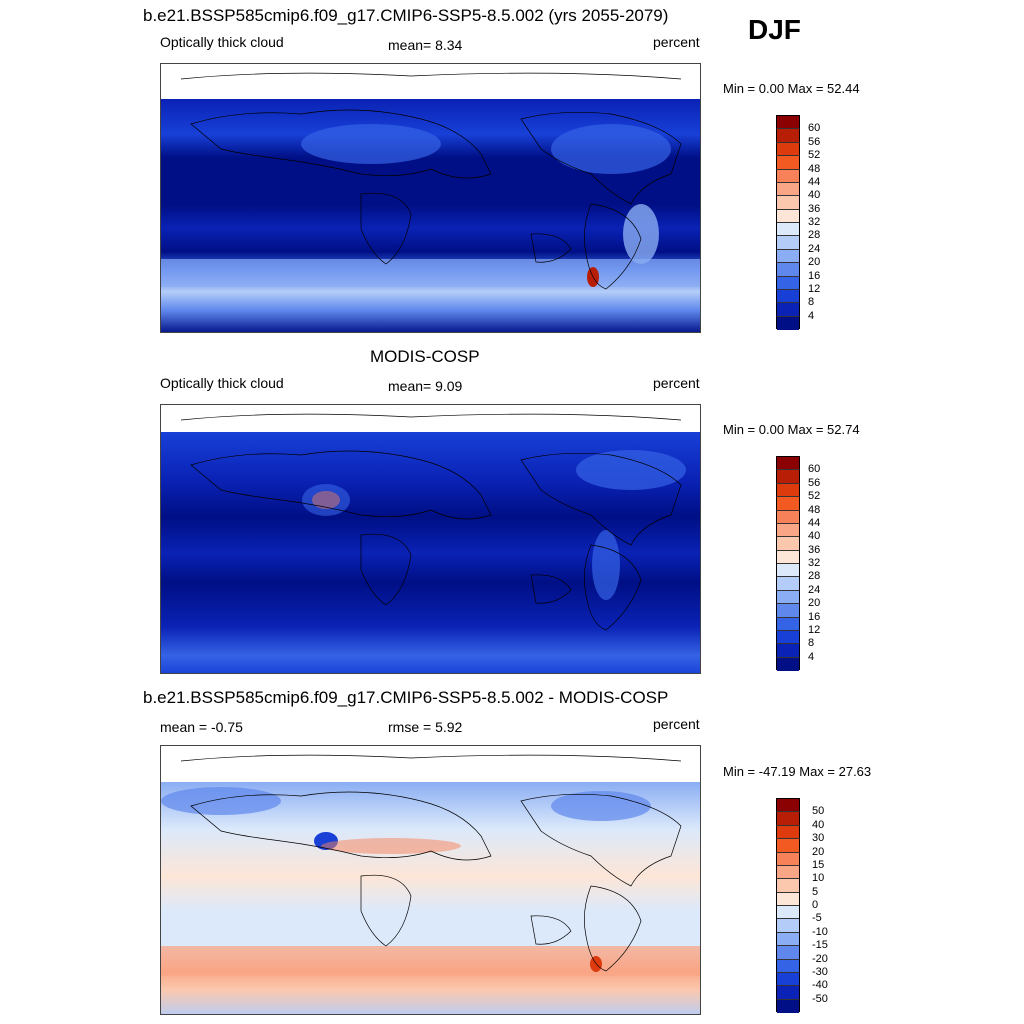 The image size is (1024, 1024). What do you see at coordinates (788, 905) in the screenshot?
I see `panel-3-colorbar` at bounding box center [788, 905].